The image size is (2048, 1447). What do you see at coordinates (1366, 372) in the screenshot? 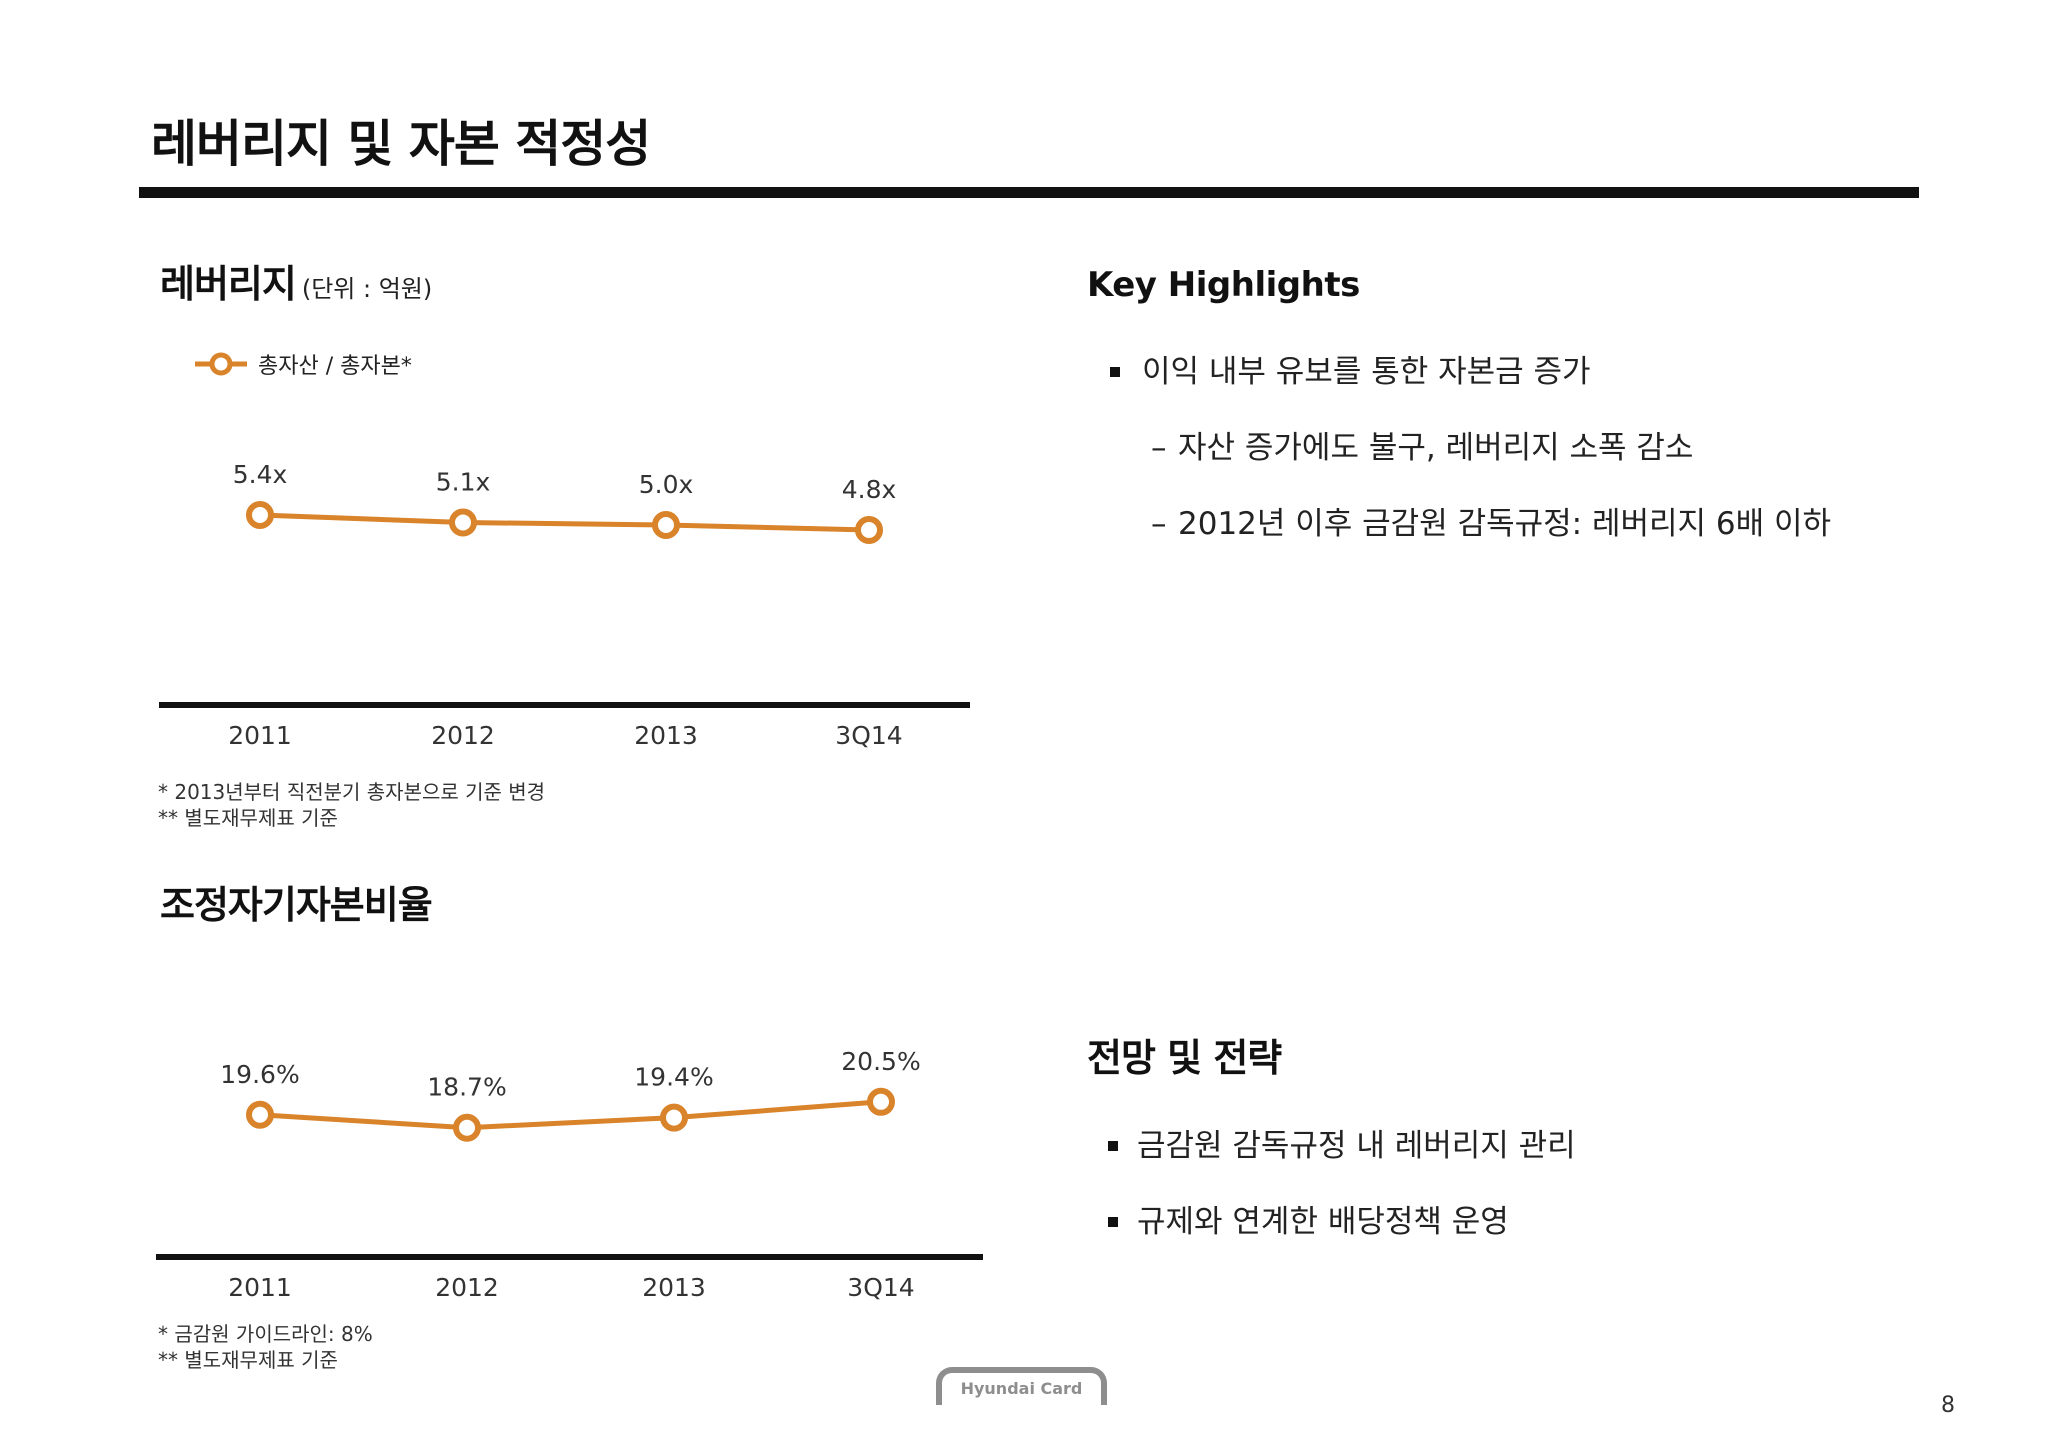
I see `highlight-bullet: 이익 내부 유보를 통한 자본금 증가` at bounding box center [1366, 372].